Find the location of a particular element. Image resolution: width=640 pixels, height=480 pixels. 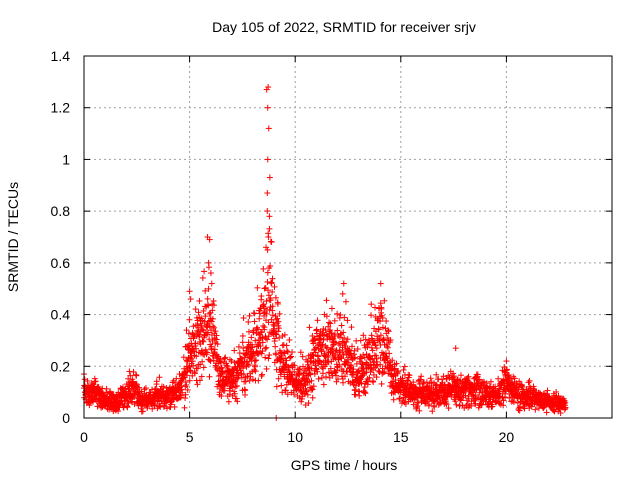

y-tick-label: 0 is located at coordinates (66, 418).